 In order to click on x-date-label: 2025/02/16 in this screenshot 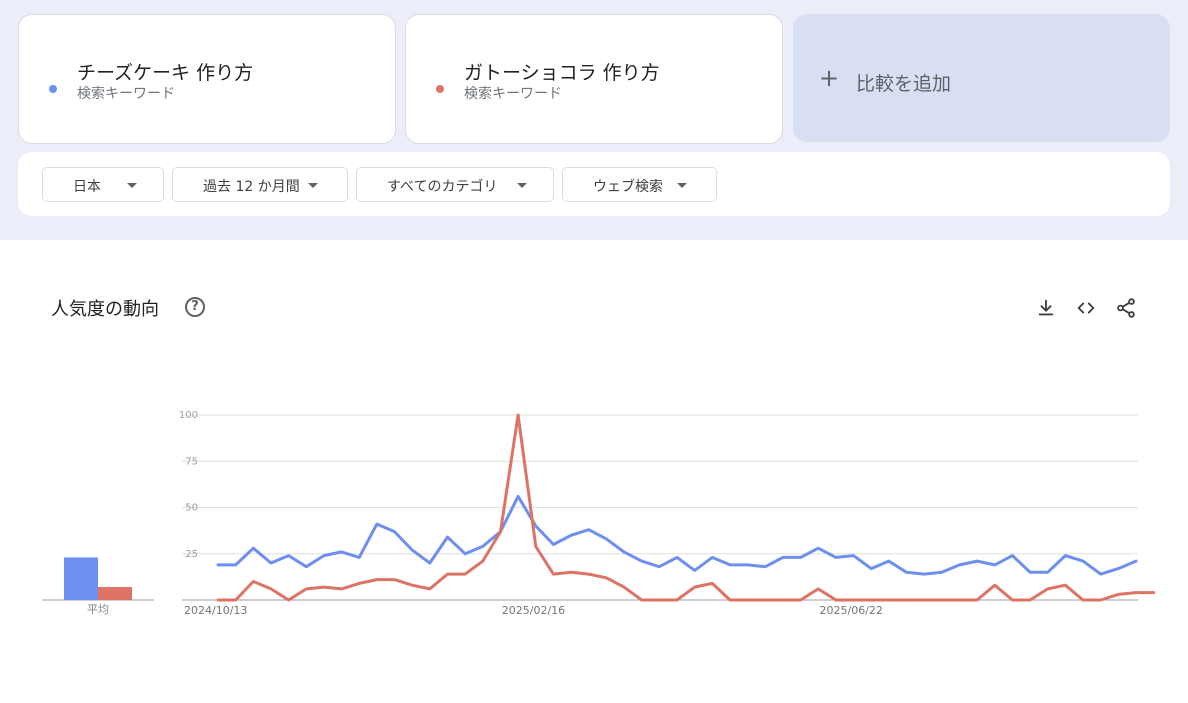, I will do `click(533, 610)`.